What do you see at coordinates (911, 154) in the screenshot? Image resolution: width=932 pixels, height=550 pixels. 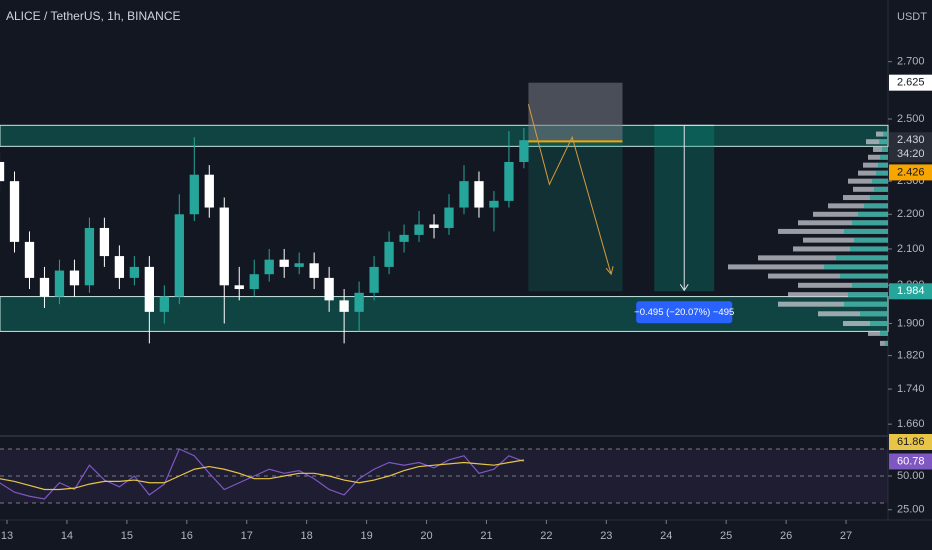 I see `countdown: 34:20` at bounding box center [911, 154].